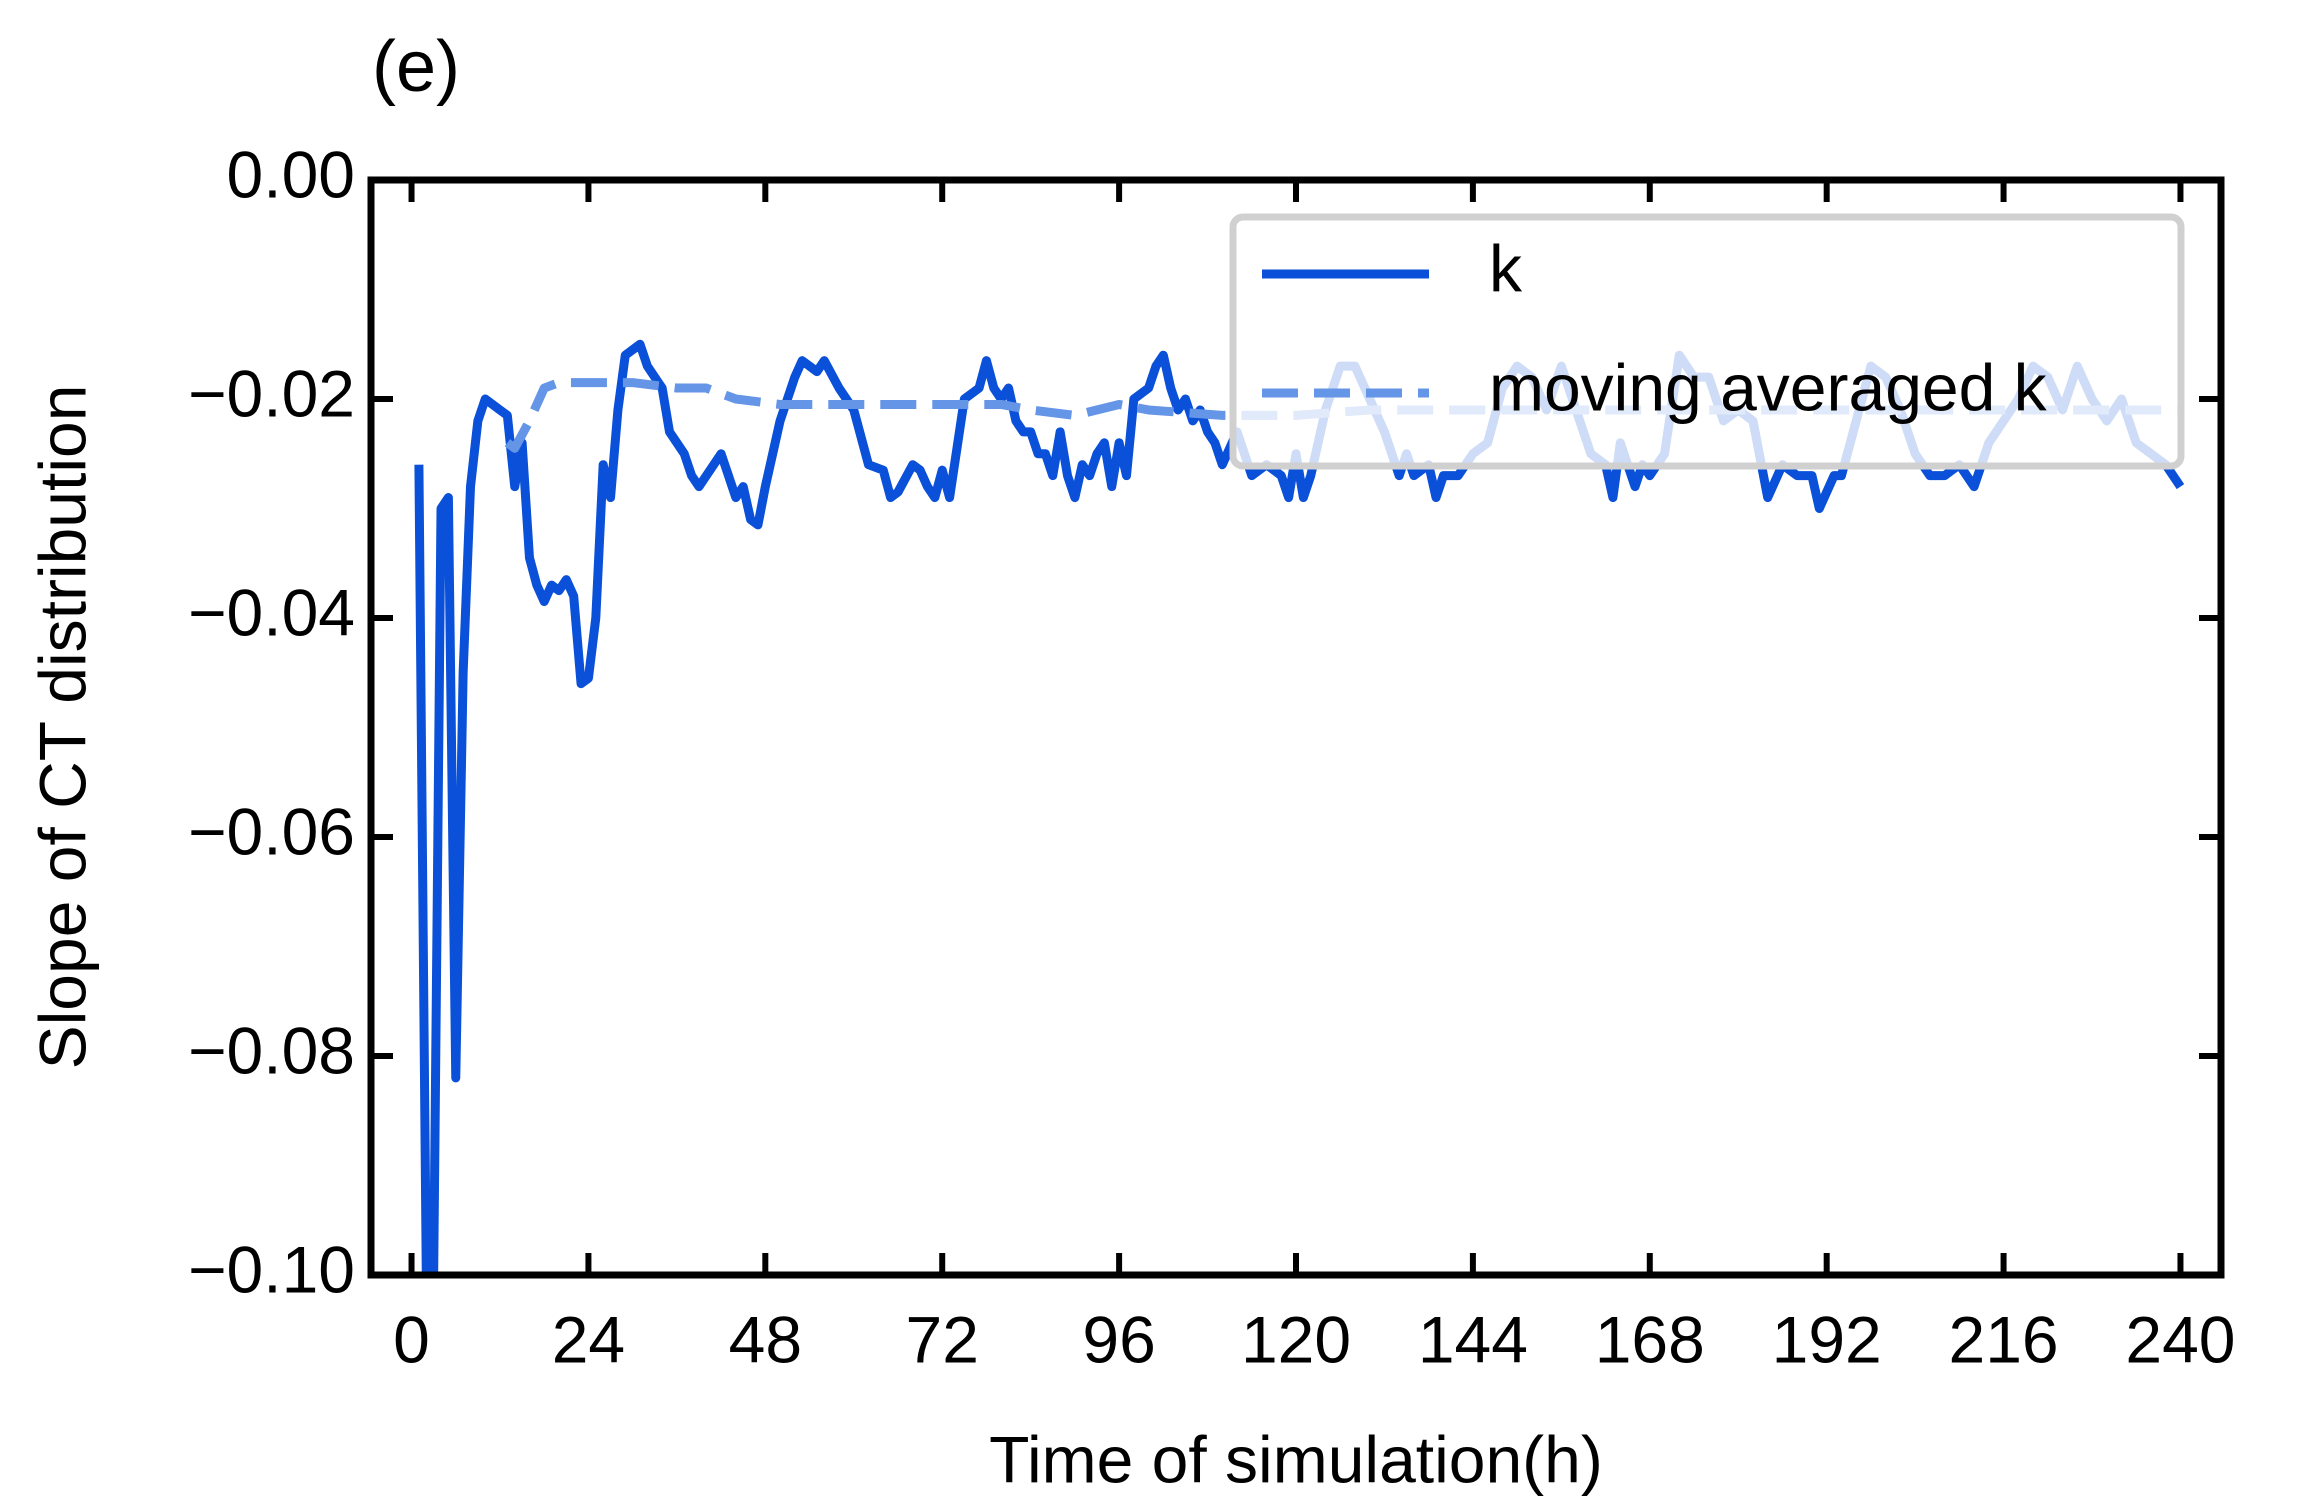 This screenshot has height=1500, width=2300. What do you see at coordinates (271, 831) in the screenshot?
I see `y-tick-label: −0.06` at bounding box center [271, 831].